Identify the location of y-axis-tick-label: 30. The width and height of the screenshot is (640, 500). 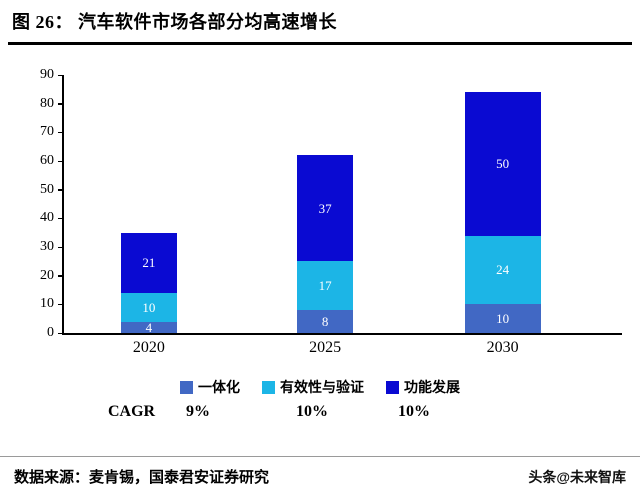
(47, 246).